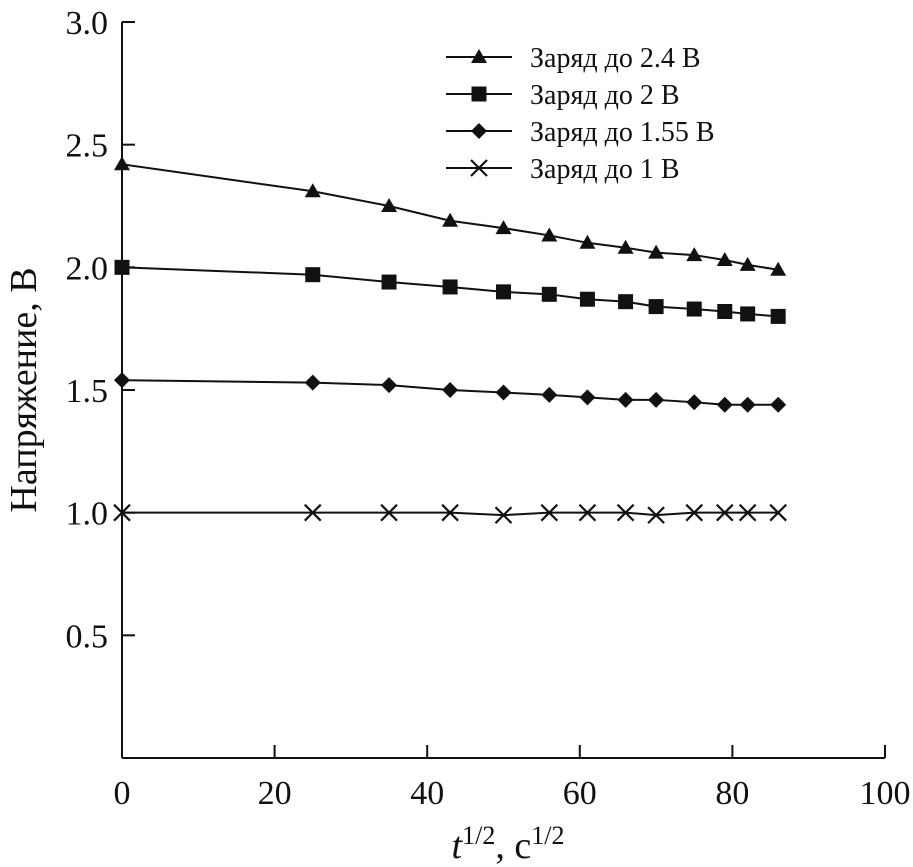 The width and height of the screenshot is (913, 867). I want to click on x-axis-title-sep: ,, so click(504, 846).